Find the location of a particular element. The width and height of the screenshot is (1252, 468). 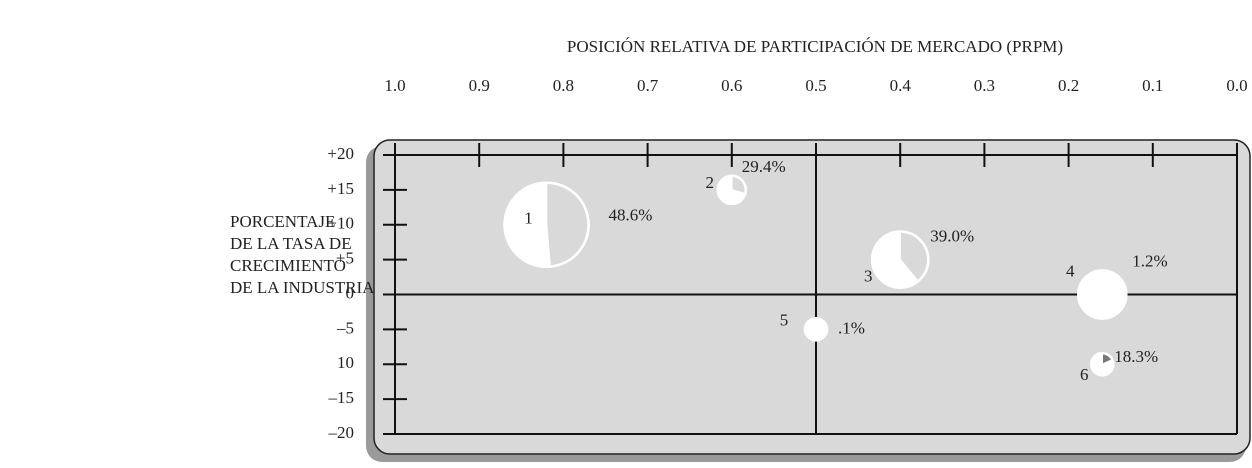

y-tick-label: –15 is located at coordinates (341, 397).